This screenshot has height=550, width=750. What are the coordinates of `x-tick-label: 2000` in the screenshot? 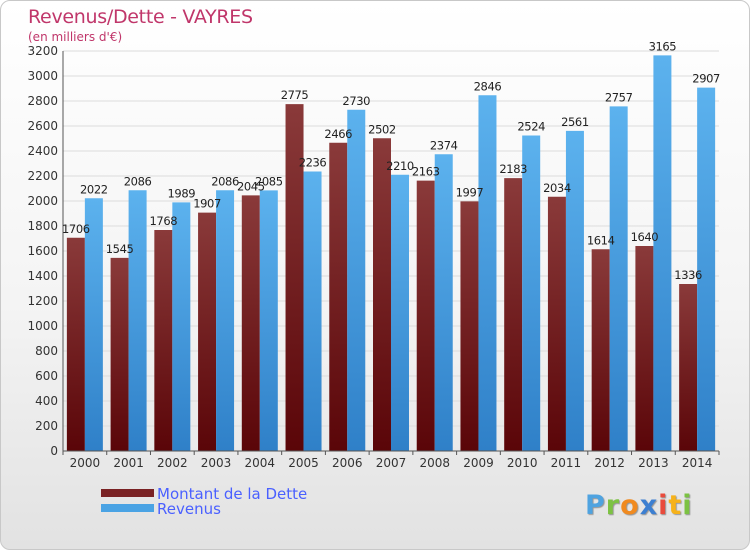 It's located at (85, 463).